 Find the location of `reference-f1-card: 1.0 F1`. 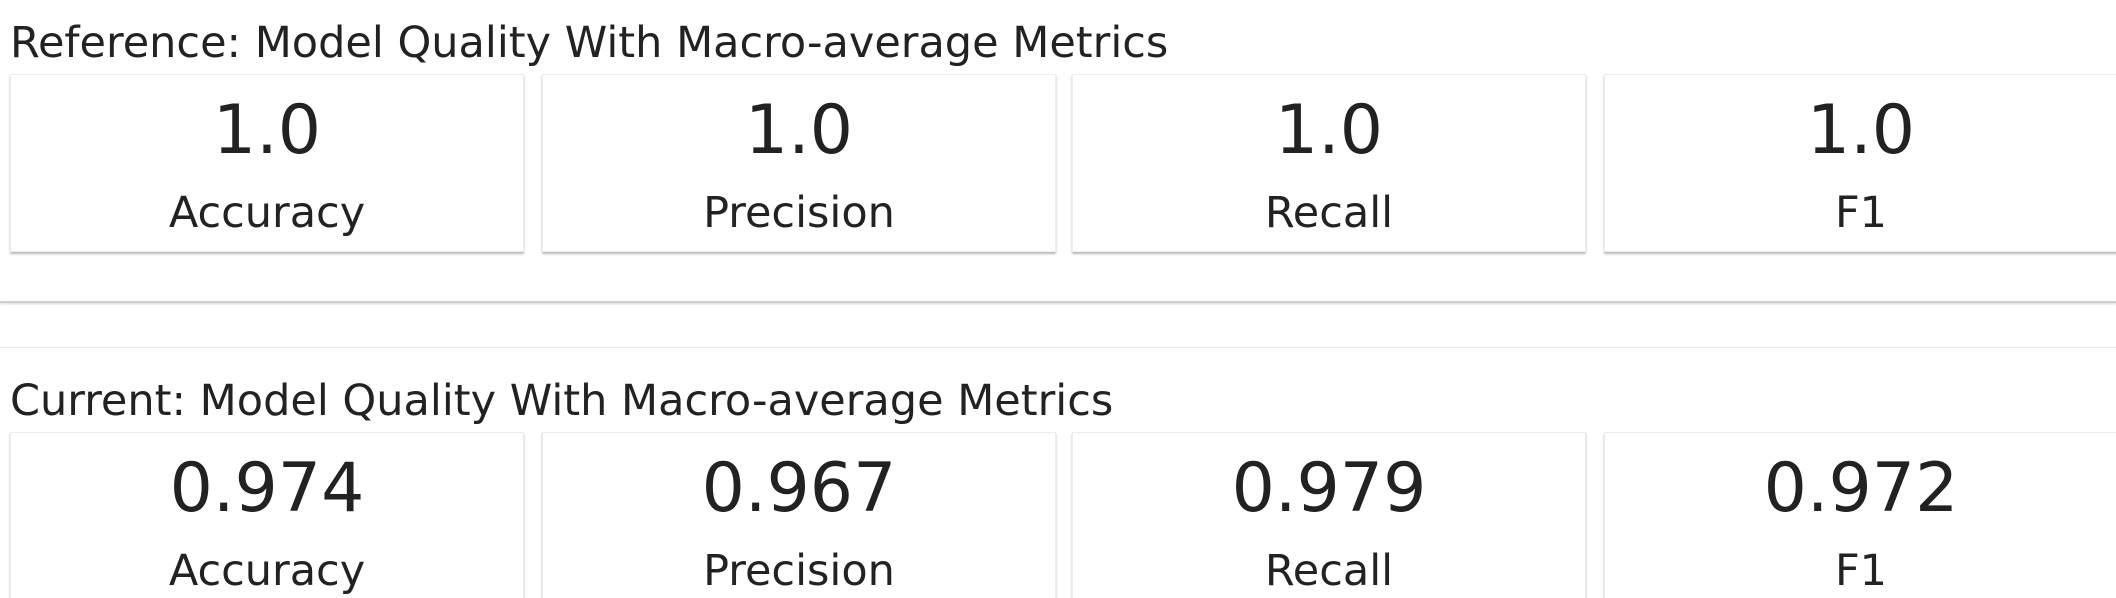

reference-f1-card: 1.0 F1 is located at coordinates (1860, 163).